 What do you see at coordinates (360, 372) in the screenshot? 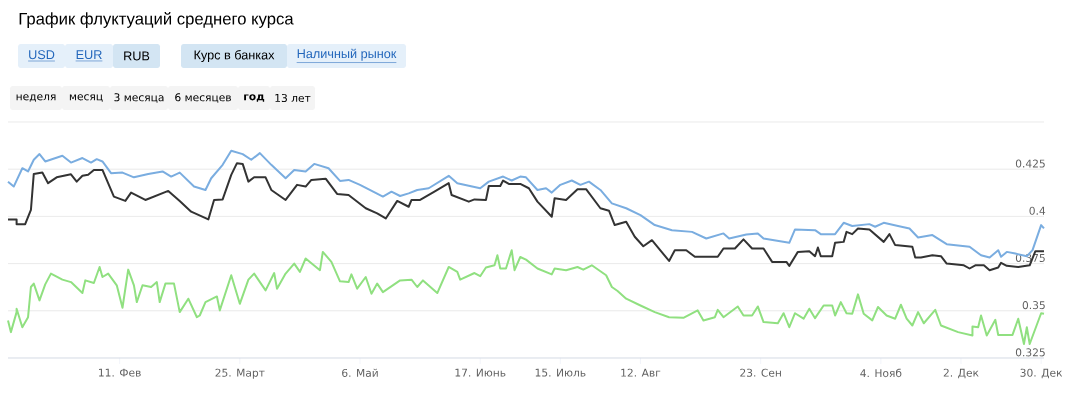
I see `x-tick-label: 6. Май` at bounding box center [360, 372].